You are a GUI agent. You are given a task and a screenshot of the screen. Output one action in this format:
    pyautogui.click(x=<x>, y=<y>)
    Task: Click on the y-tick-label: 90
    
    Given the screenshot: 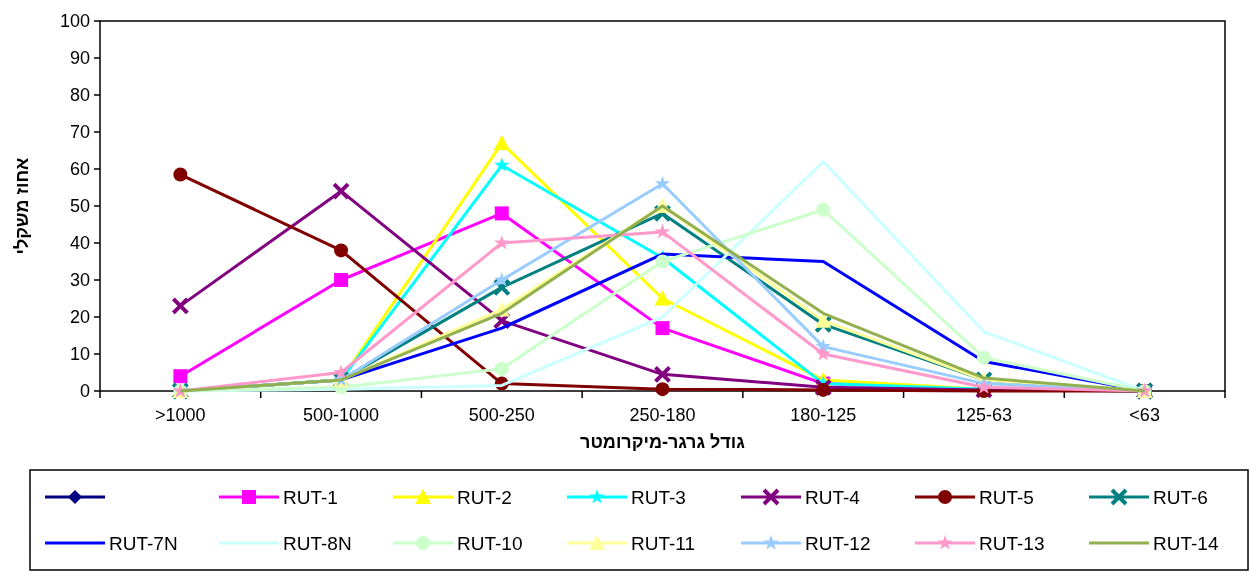 What is the action you would take?
    pyautogui.click(x=79, y=58)
    